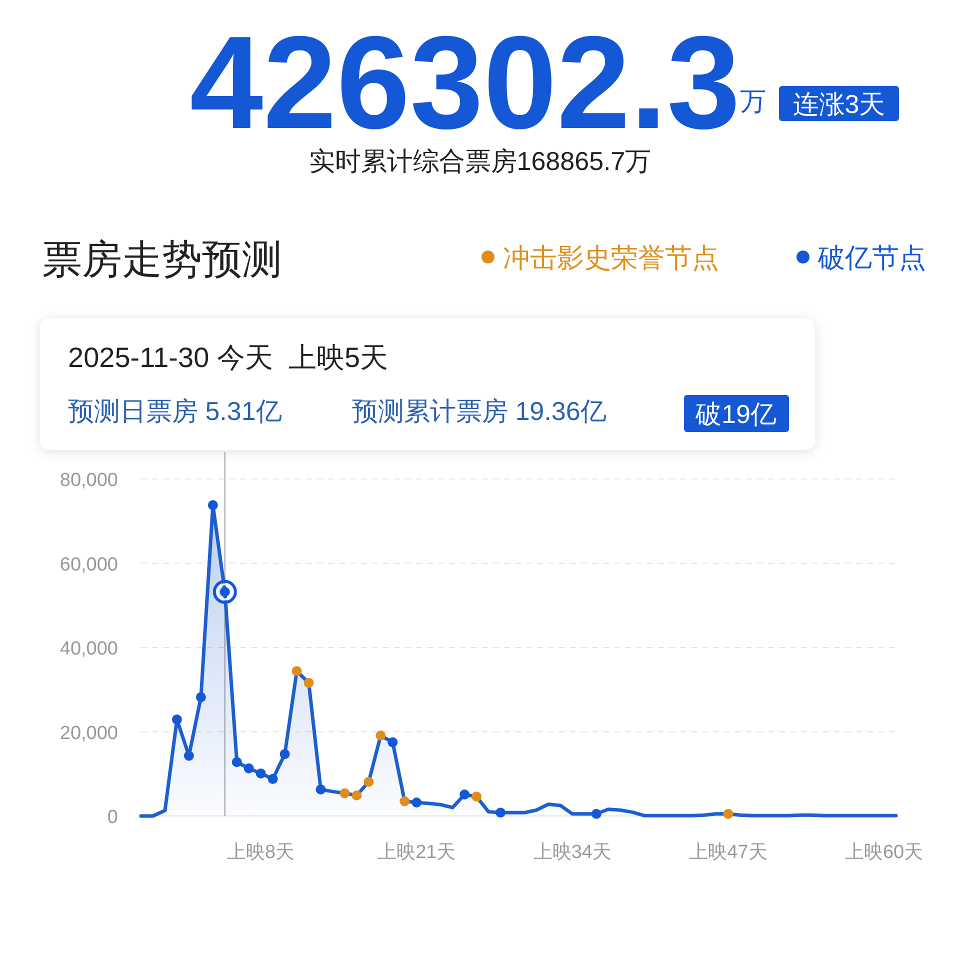 The height and width of the screenshot is (960, 960). I want to click on legend-label: 破亿节点, so click(871, 258).